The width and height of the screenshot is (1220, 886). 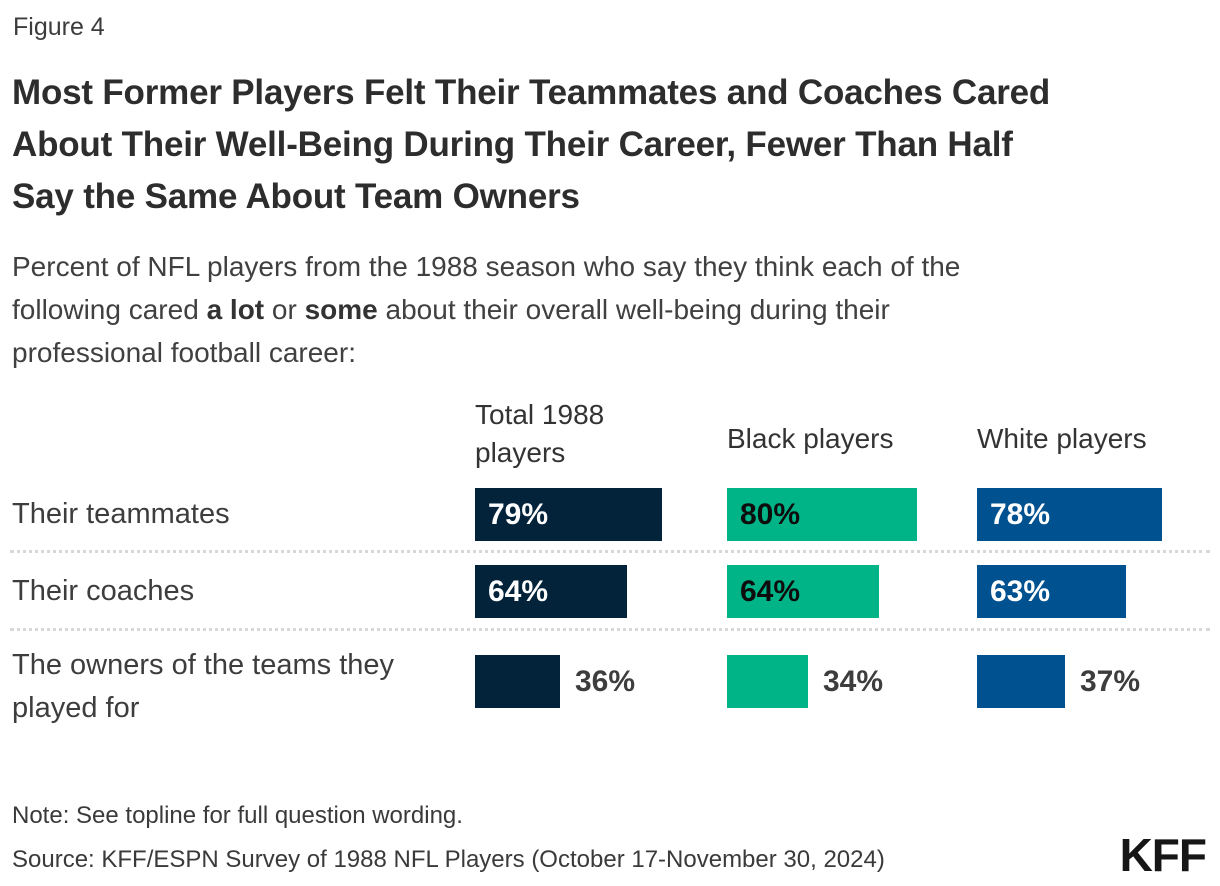 What do you see at coordinates (853, 681) in the screenshot?
I see `bar-value-label: 34%` at bounding box center [853, 681].